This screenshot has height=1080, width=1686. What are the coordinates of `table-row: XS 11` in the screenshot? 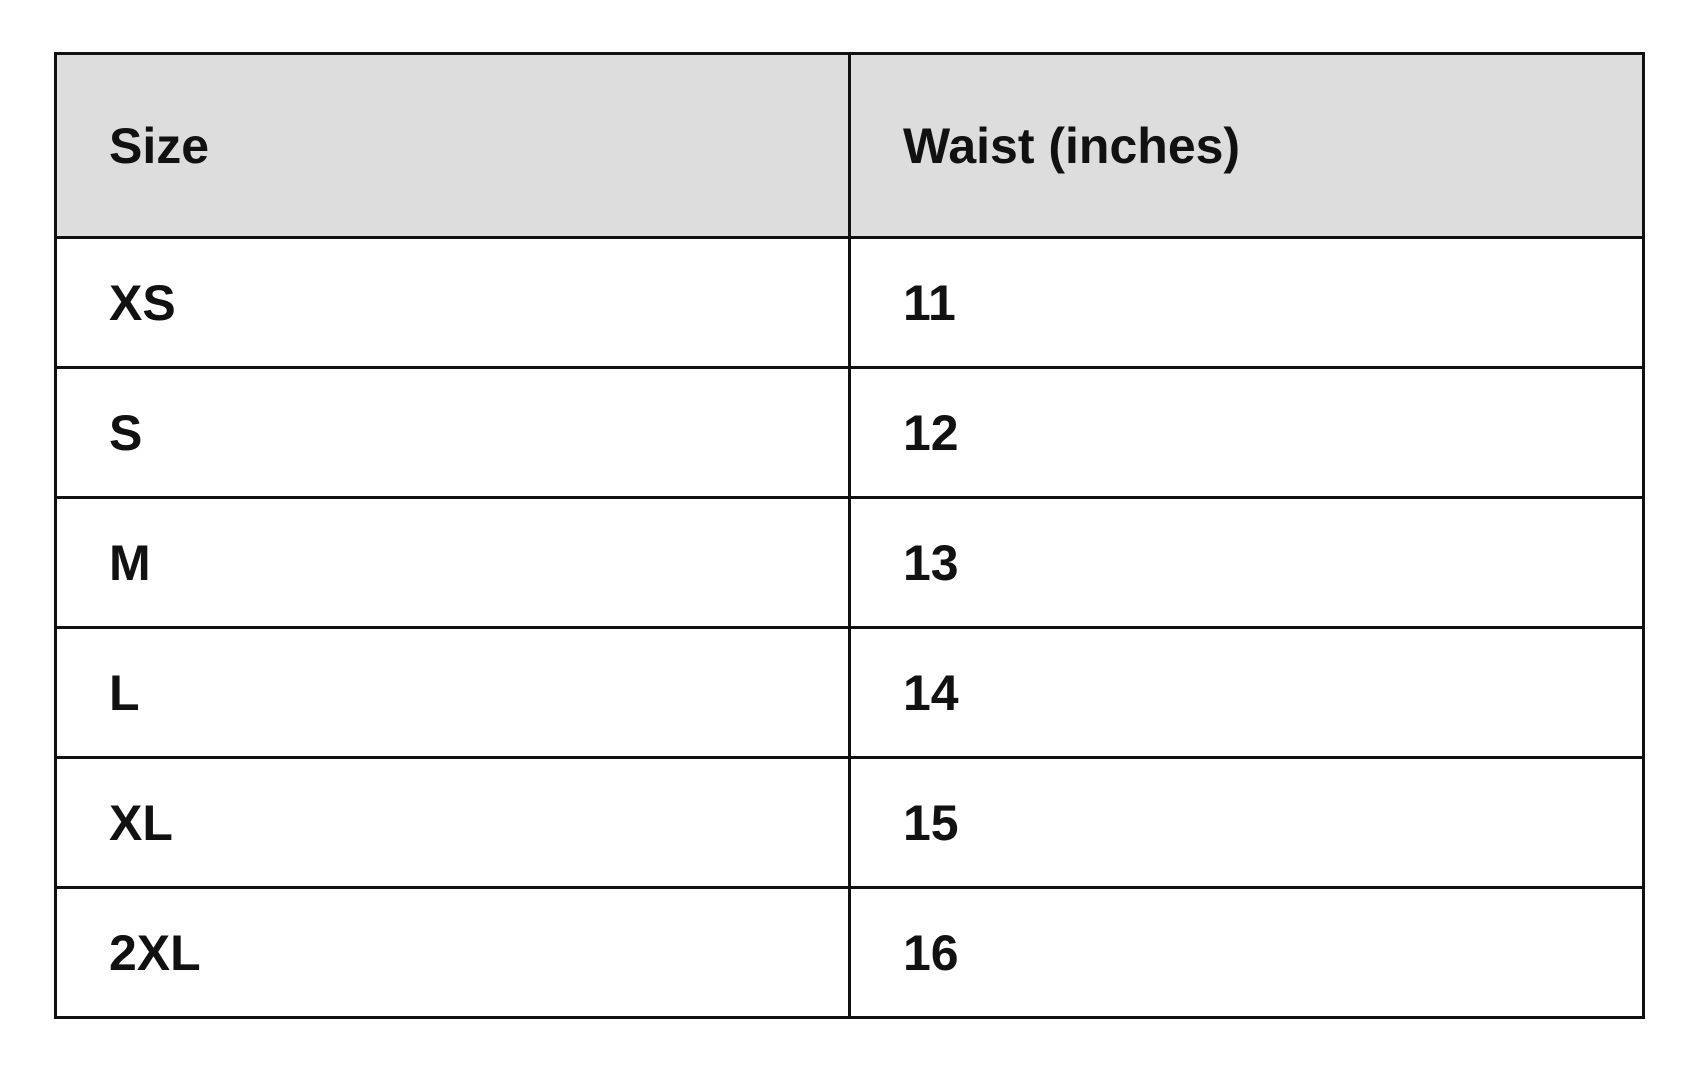 It's located at (849, 302).